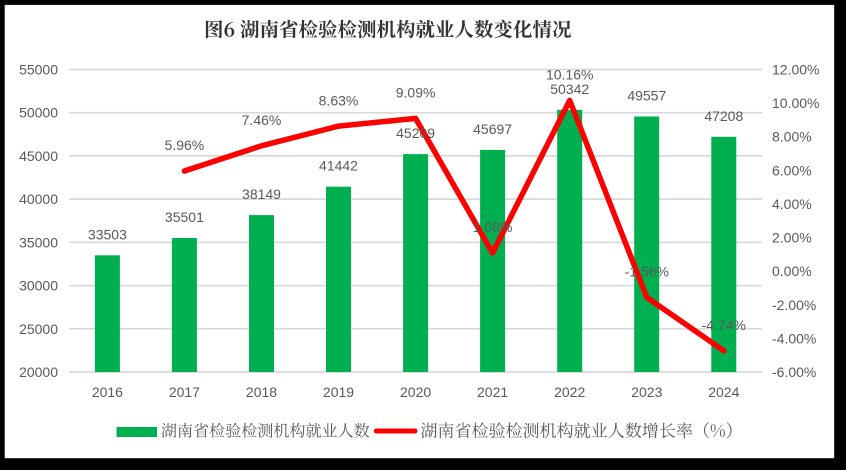 Image resolution: width=846 pixels, height=470 pixels. I want to click on svg-text: 50000, so click(38, 113).